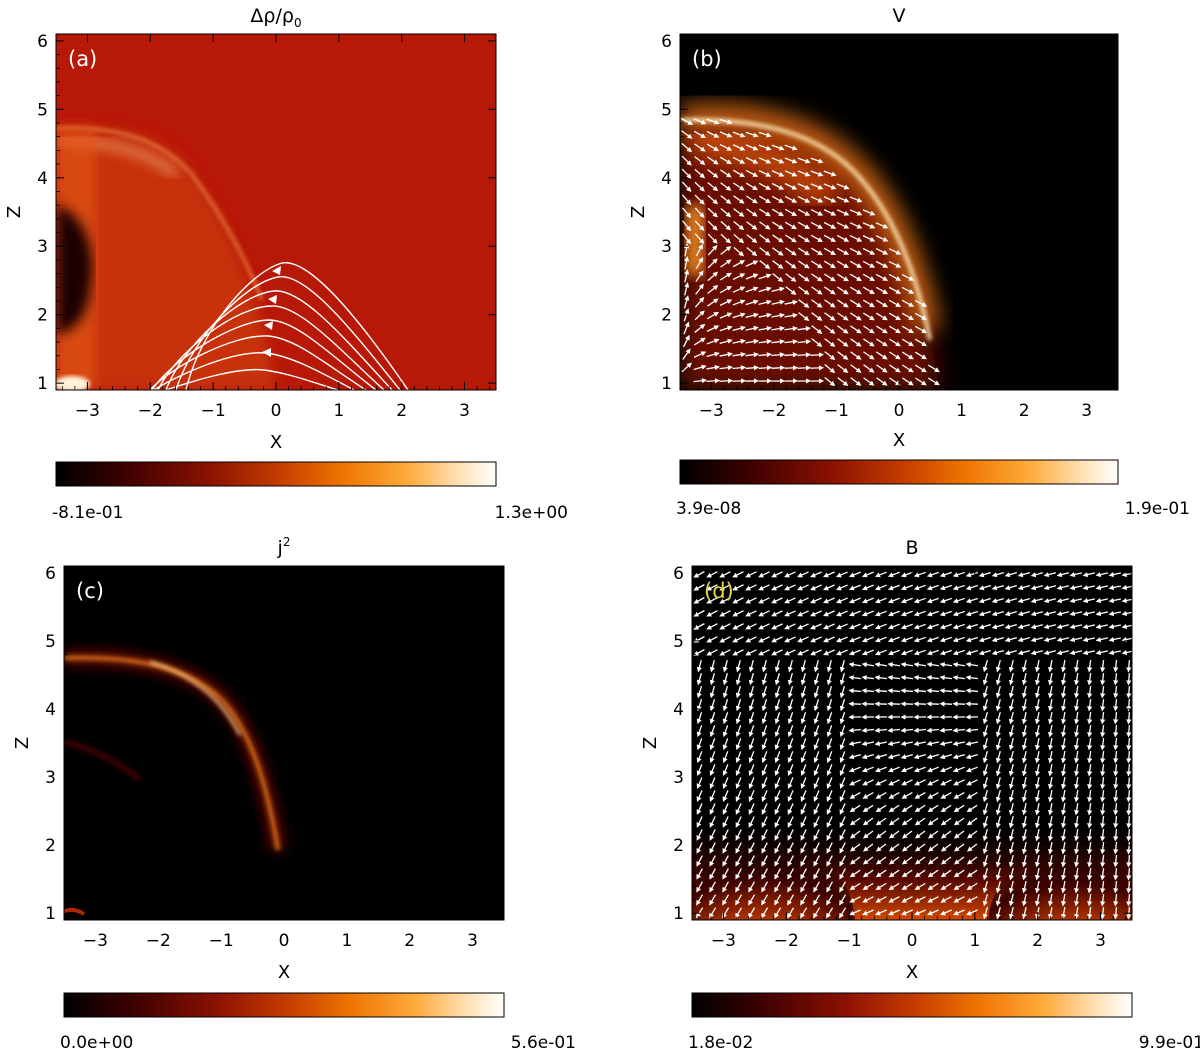 The image size is (1200, 1054). I want to click on panel-b-ytick-label: 4, so click(666, 179).